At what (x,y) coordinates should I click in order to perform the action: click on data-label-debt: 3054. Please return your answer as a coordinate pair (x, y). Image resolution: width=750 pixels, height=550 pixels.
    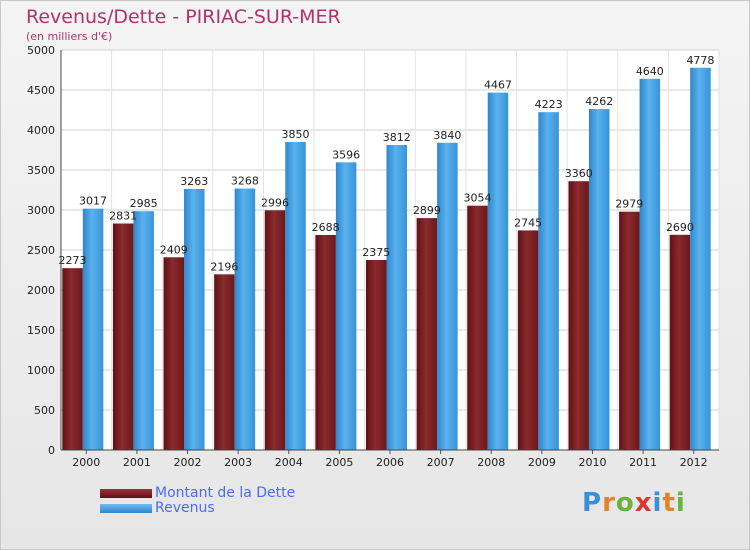
    Looking at the image, I should click on (477, 198).